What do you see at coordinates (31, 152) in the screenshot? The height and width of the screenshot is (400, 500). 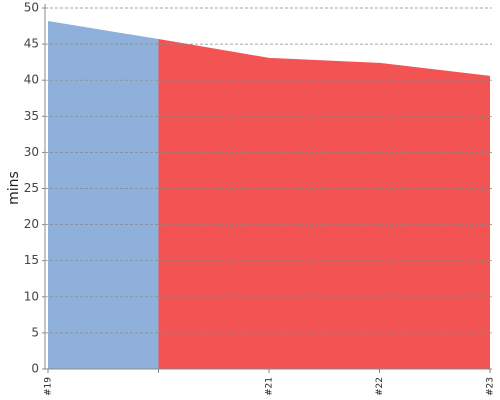 I see `y-tick-label: 30` at bounding box center [31, 152].